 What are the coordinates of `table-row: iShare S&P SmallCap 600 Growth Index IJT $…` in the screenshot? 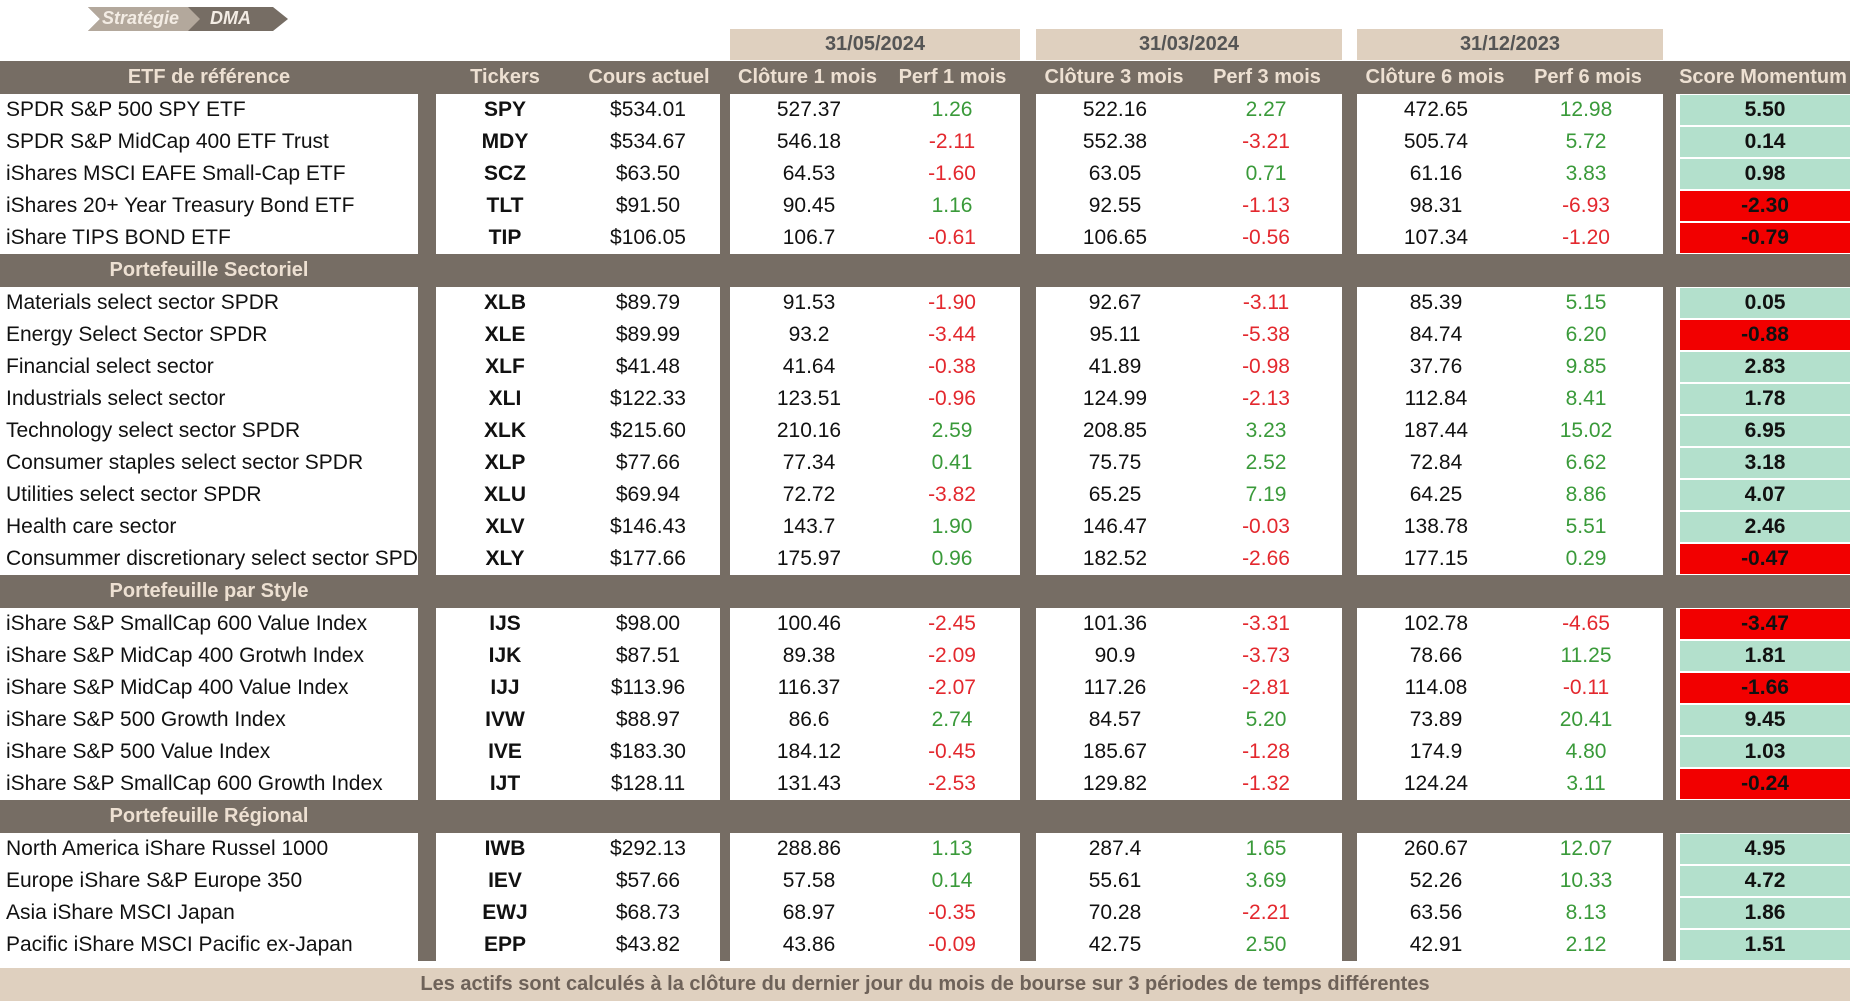 It's located at (925, 784).